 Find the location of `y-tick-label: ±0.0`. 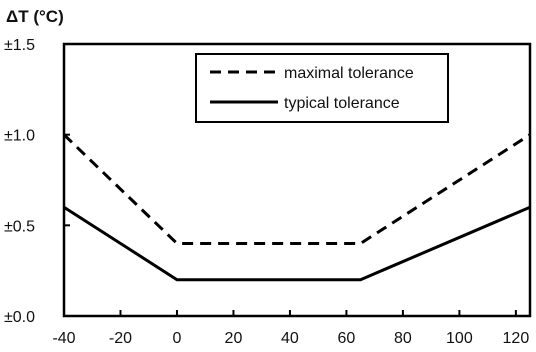

y-tick-label: ±0.0 is located at coordinates (19, 317).